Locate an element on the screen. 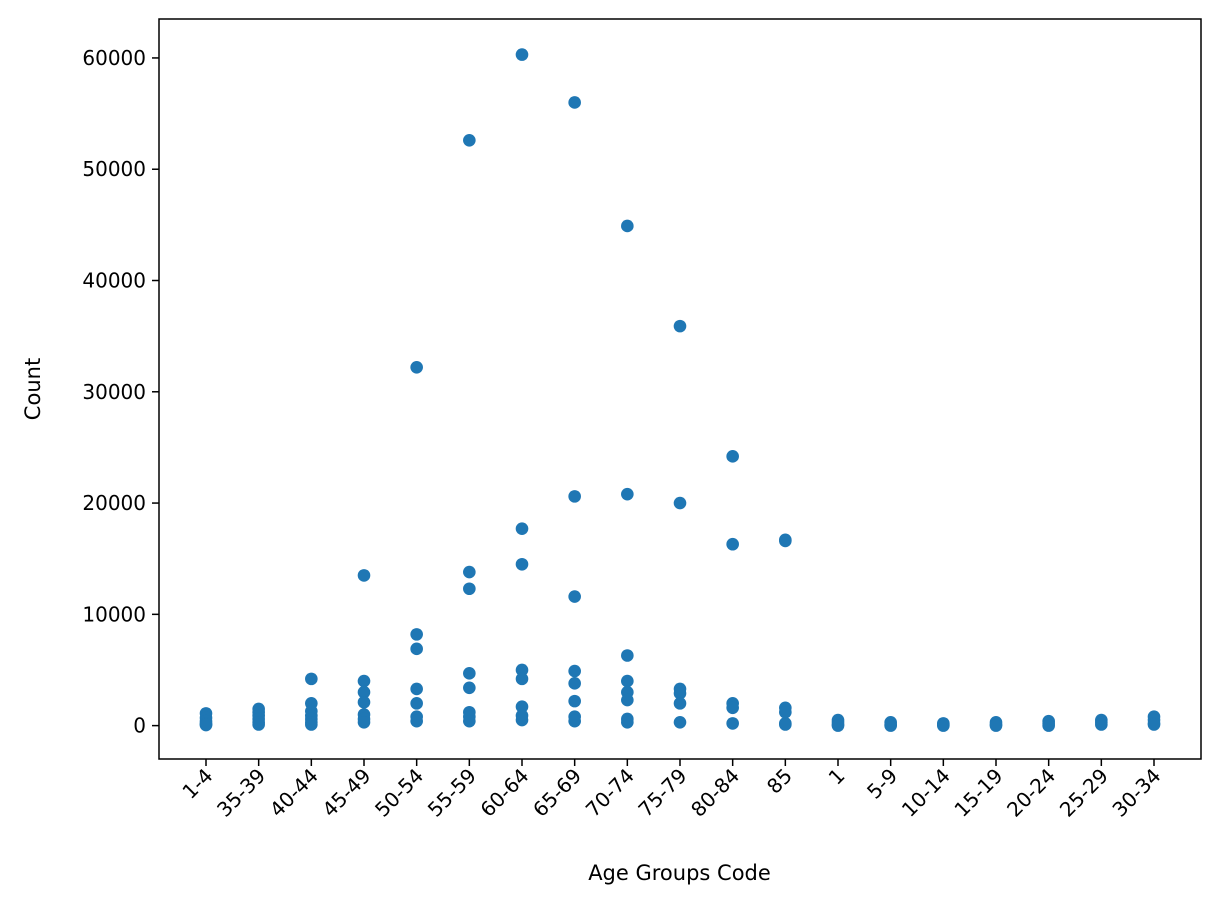  y-axis-ticks: 0 10000 20000 30000 40000 50000 60000 is located at coordinates (120, 392).